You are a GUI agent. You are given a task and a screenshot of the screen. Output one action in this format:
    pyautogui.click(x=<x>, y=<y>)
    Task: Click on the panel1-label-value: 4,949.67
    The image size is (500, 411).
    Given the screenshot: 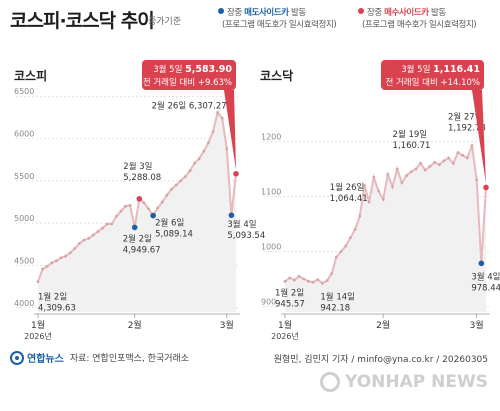 What is the action you would take?
    pyautogui.click(x=142, y=250)
    